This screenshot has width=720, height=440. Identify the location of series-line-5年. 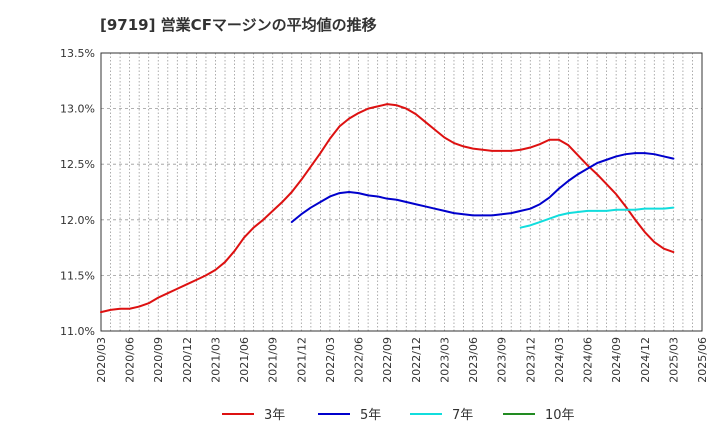
(482, 188).